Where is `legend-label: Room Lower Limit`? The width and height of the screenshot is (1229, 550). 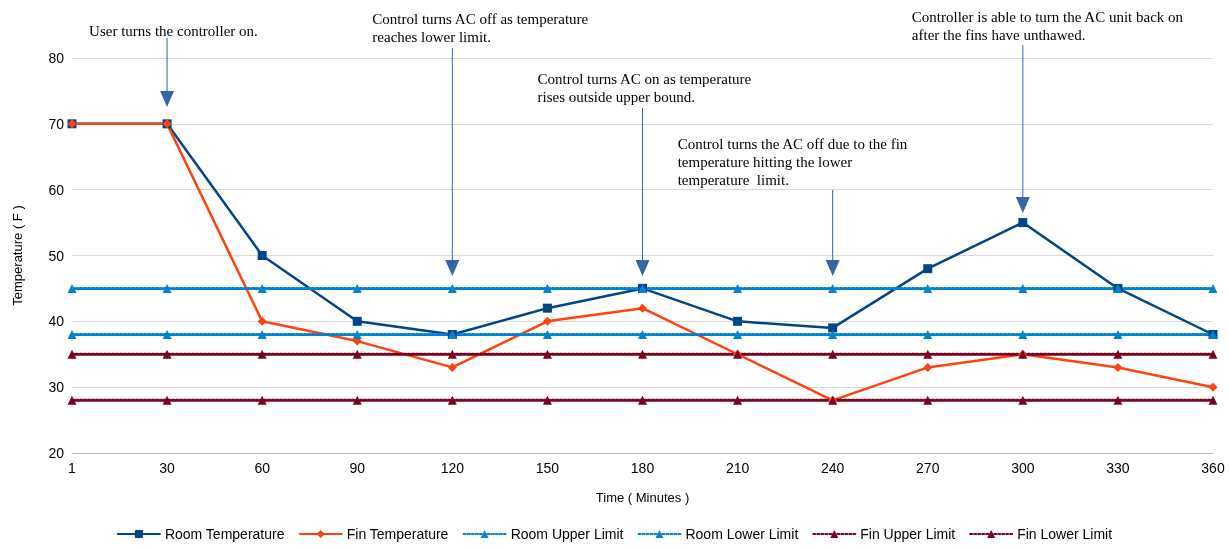
legend-label: Room Lower Limit is located at coordinates (742, 534).